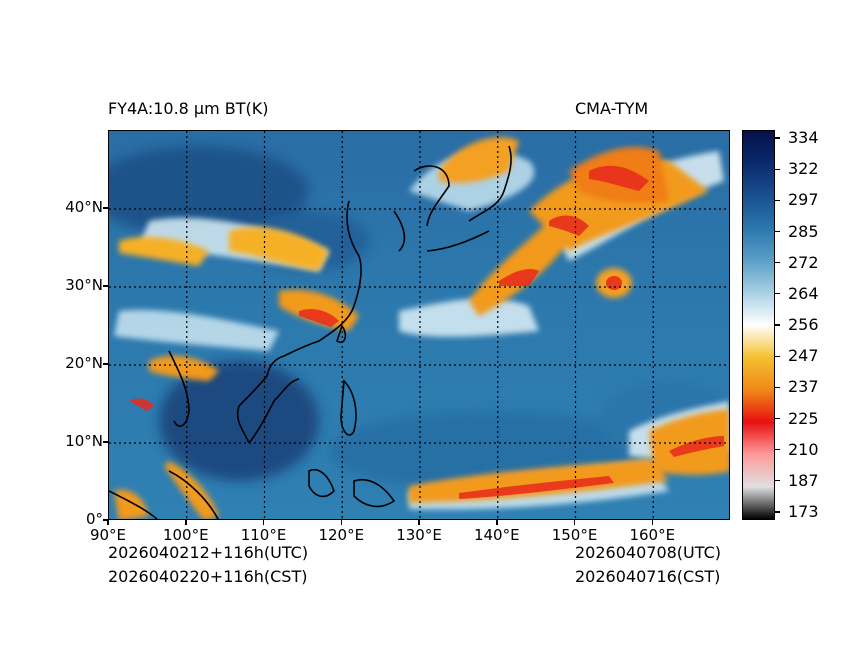 This screenshot has width=860, height=645. Describe the element at coordinates (84, 363) in the screenshot. I see `lat-label: 20°N` at that location.